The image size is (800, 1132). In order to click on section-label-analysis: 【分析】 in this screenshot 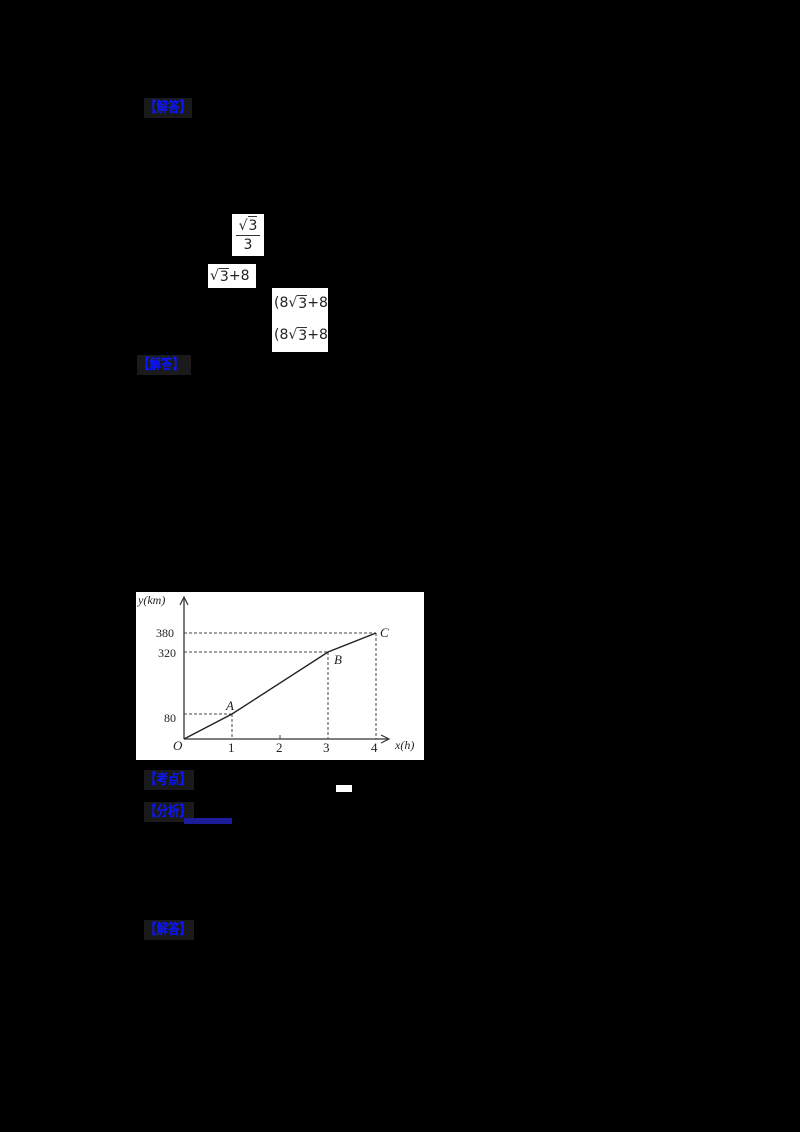, I will do `click(169, 812)`.